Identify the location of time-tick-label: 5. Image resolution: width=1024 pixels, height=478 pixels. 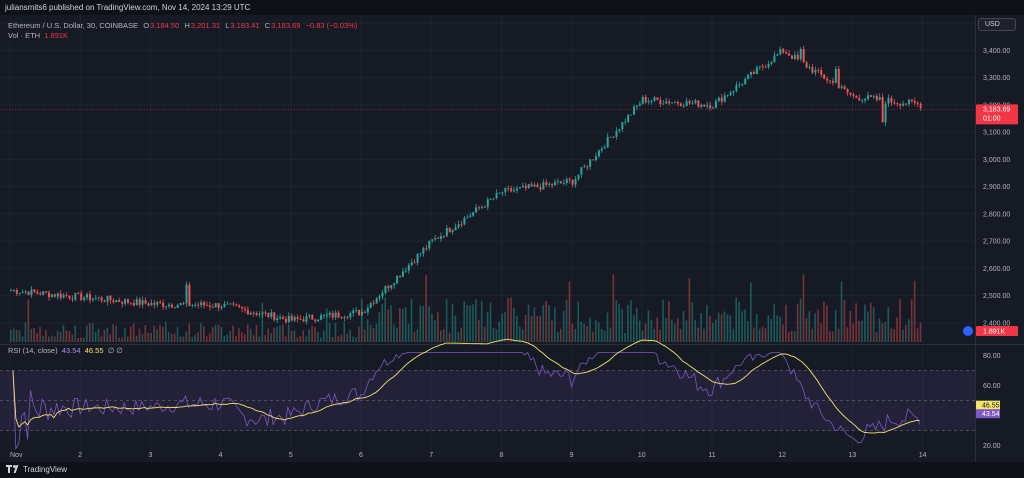
(291, 455).